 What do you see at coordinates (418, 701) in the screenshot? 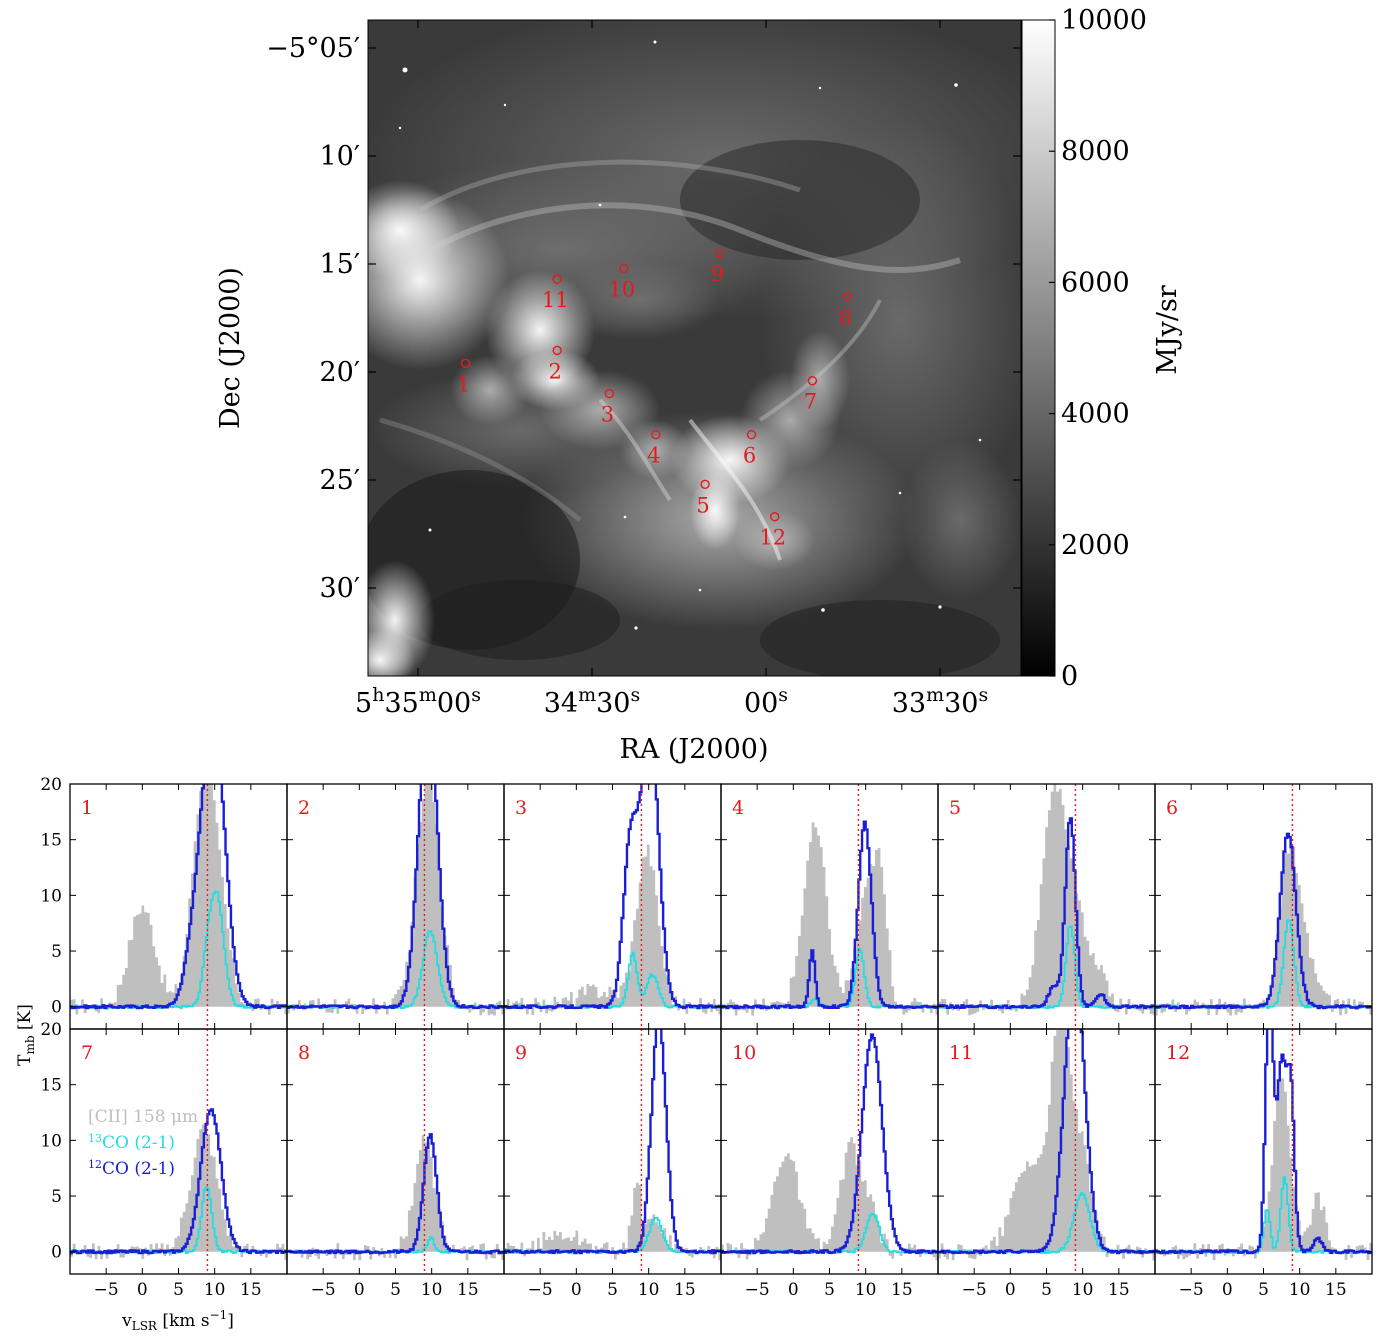
I see `map-xtick-label: 5h35m00s` at bounding box center [418, 701].